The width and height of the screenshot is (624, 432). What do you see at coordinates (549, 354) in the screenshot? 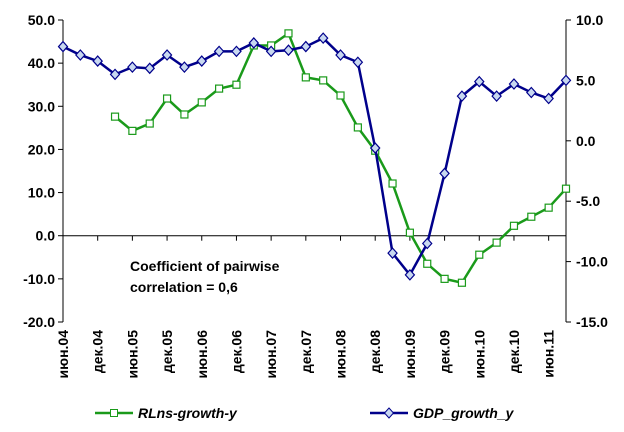
I see `x-tick-label: июн.11` at bounding box center [549, 354].